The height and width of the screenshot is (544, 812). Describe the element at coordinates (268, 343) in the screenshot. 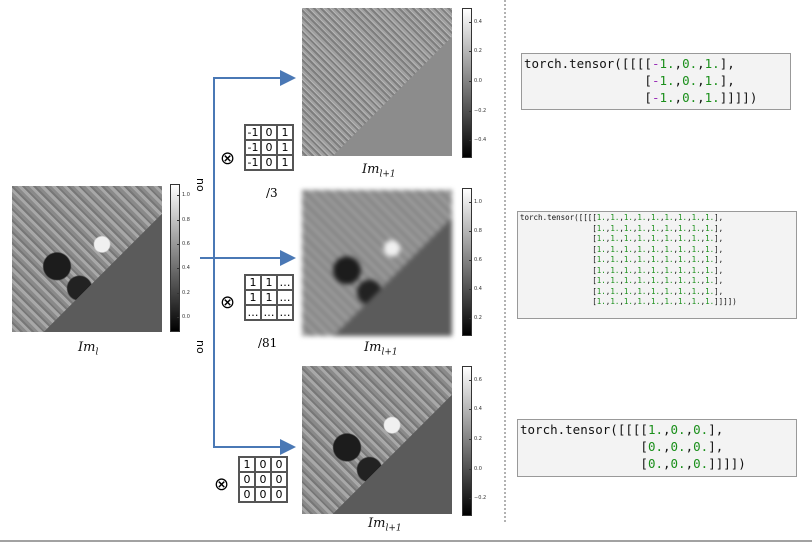

I see `kernel-divisor-2: /81` at that location.